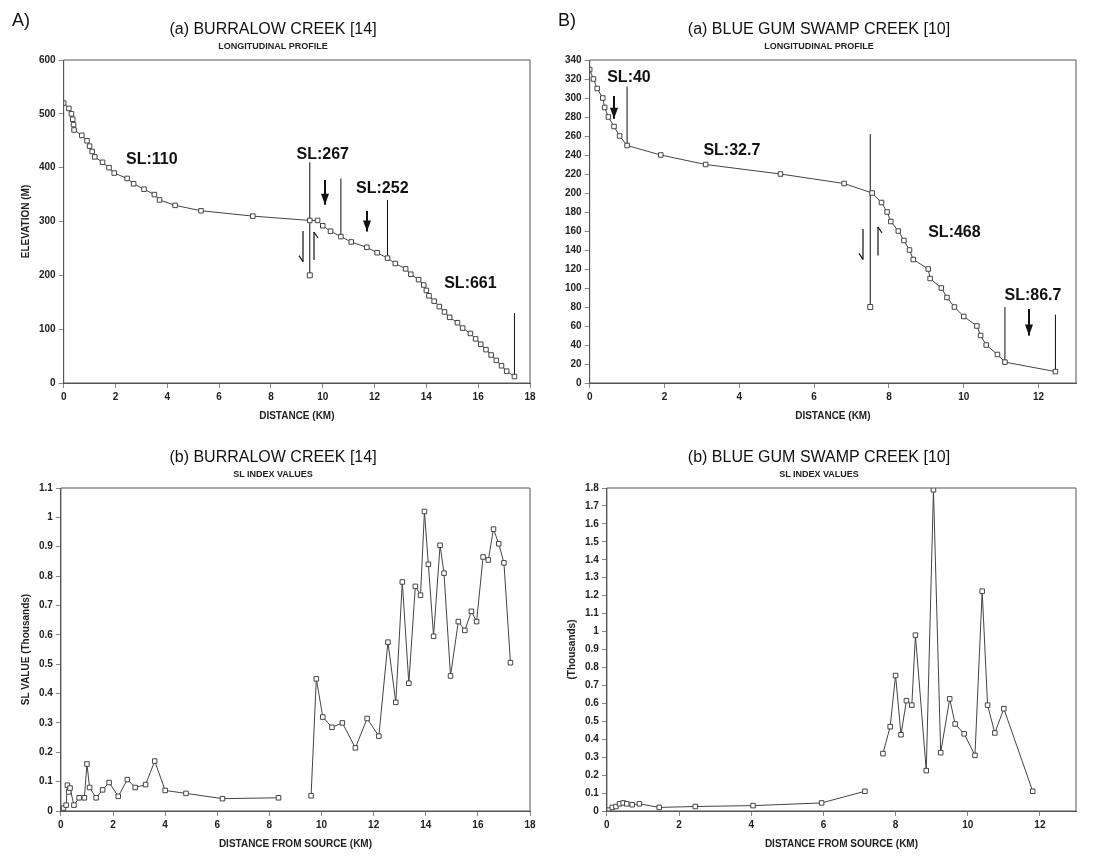 The height and width of the screenshot is (865, 1098). I want to click on y-tick-label: 1.2, so click(592, 595).